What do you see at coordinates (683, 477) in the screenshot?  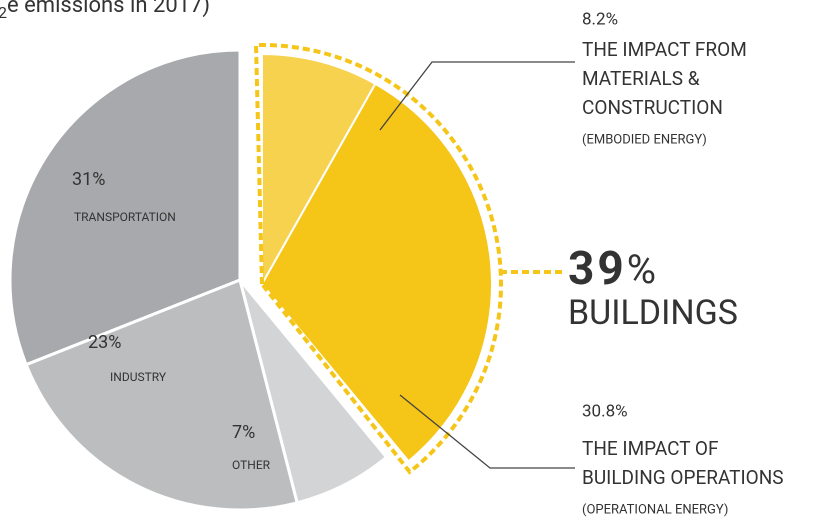 I see `operational-line: BUILDING OPERATIONS` at bounding box center [683, 477].